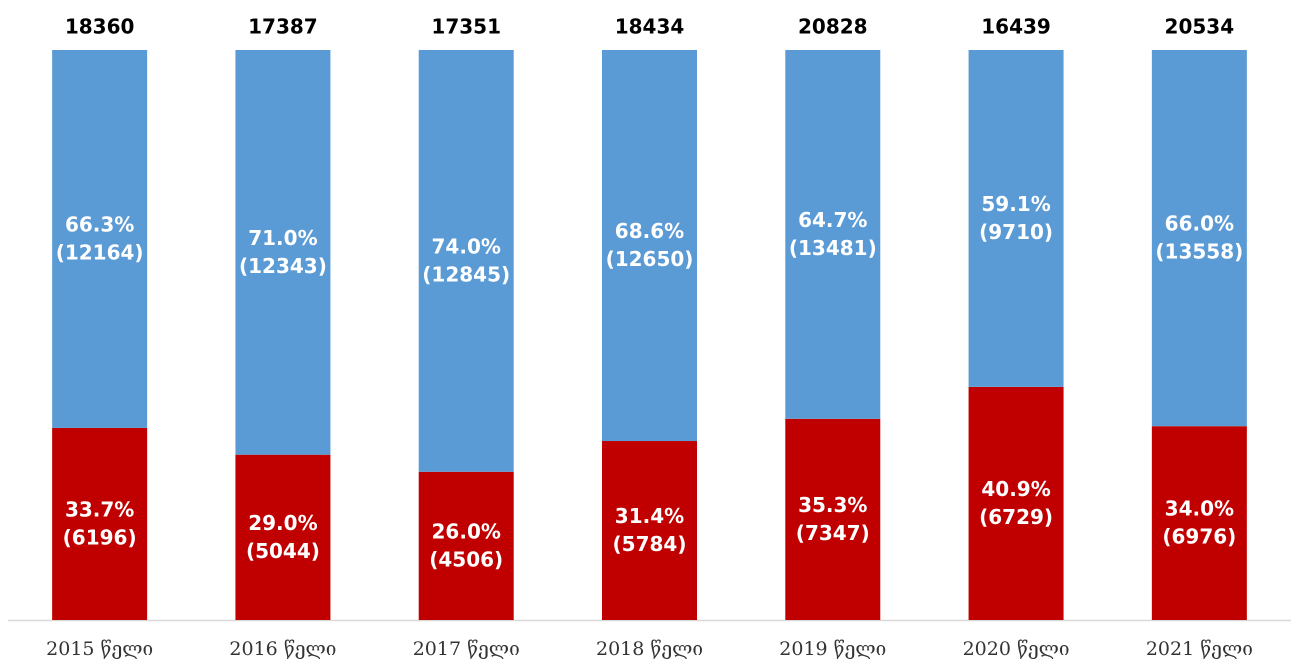 The width and height of the screenshot is (1291, 669). Describe the element at coordinates (1199, 509) in the screenshot. I see `value-label: 34.0%` at that location.